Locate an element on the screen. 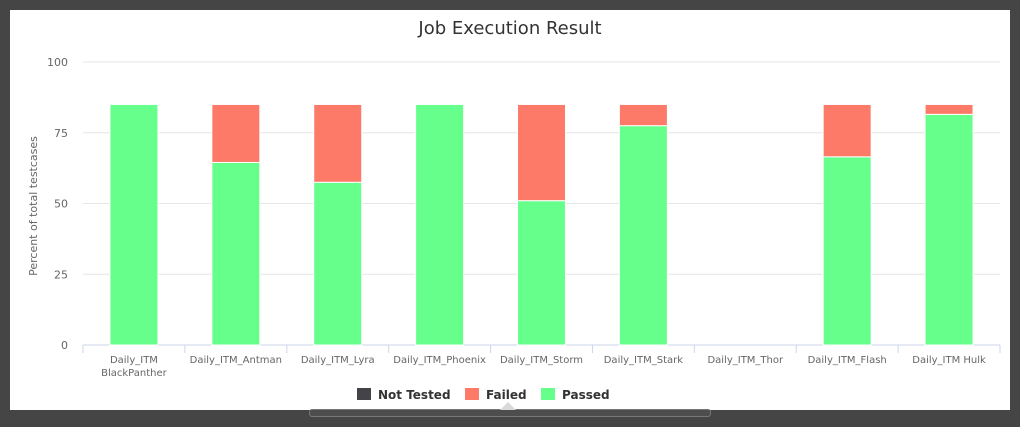 This screenshot has height=427, width=1020. y-axis-label: Percent of total testcases is located at coordinates (33, 206).